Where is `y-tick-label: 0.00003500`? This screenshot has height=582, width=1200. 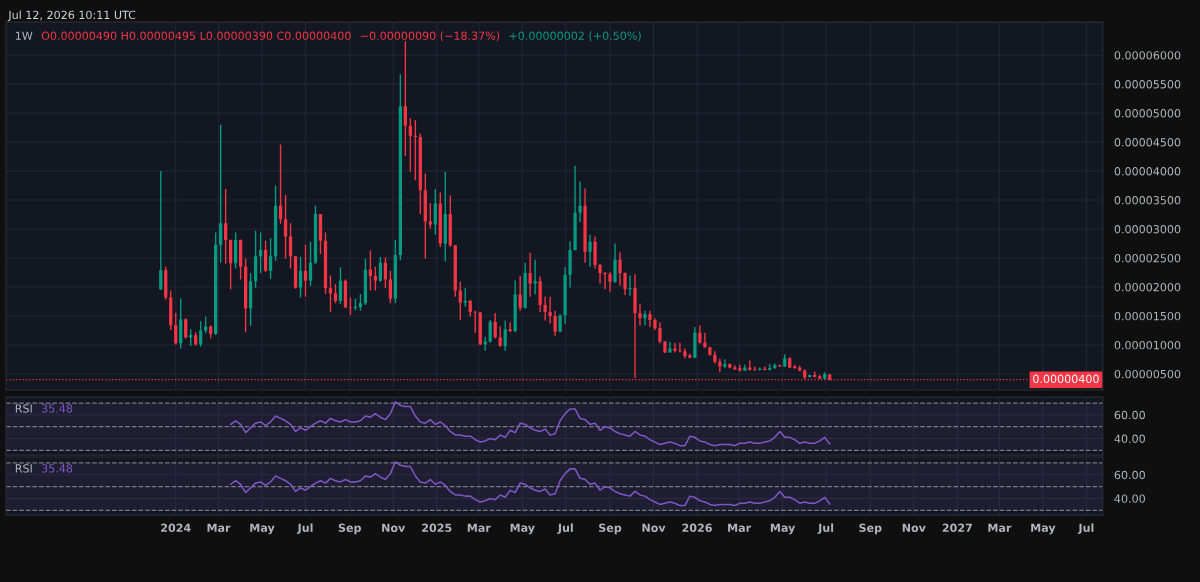
y-tick-label: 0.00003500 is located at coordinates (1147, 200).